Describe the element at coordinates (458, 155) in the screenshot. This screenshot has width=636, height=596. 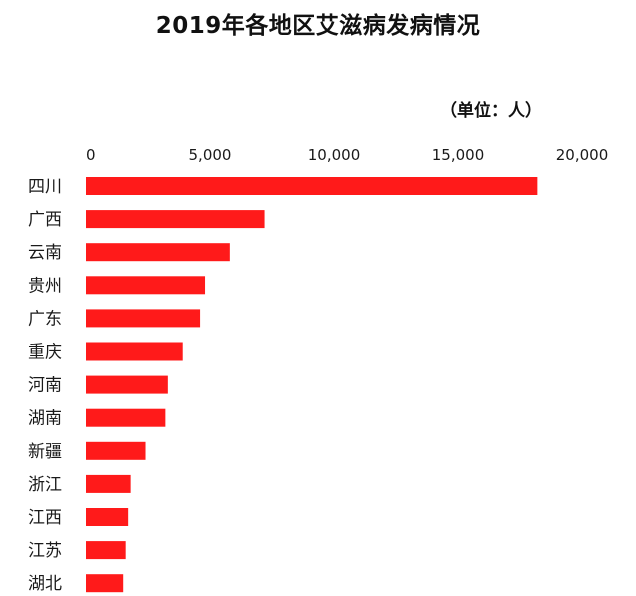
I see `x-tick-label: 15,000` at that location.